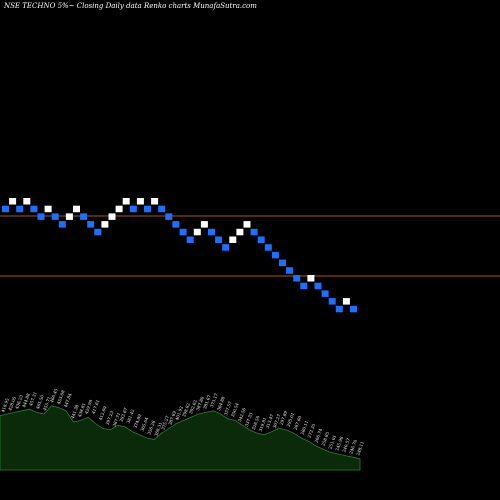 Image resolution: width=500 pixels, height=500 pixels. What do you see at coordinates (151, 428) in the screenshot?
I see `brick-price-label: 356.26` at bounding box center [151, 428].